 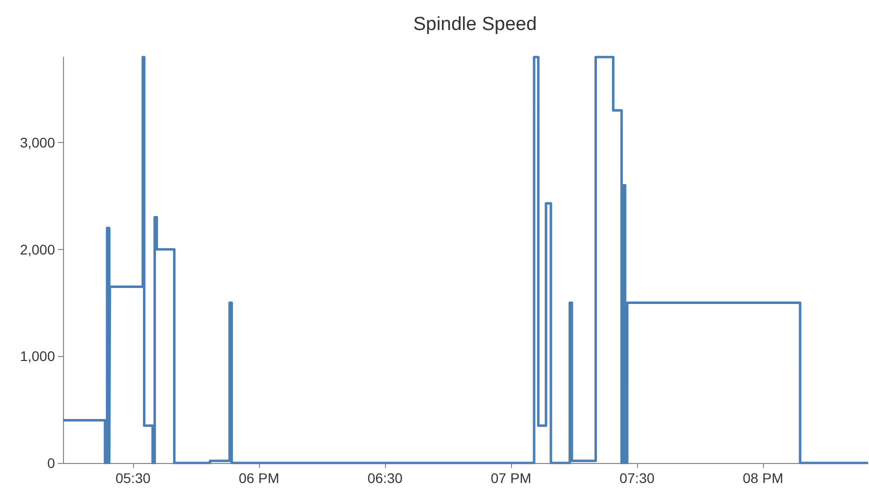 I want to click on x-tick-label: 07:30, so click(x=637, y=478).